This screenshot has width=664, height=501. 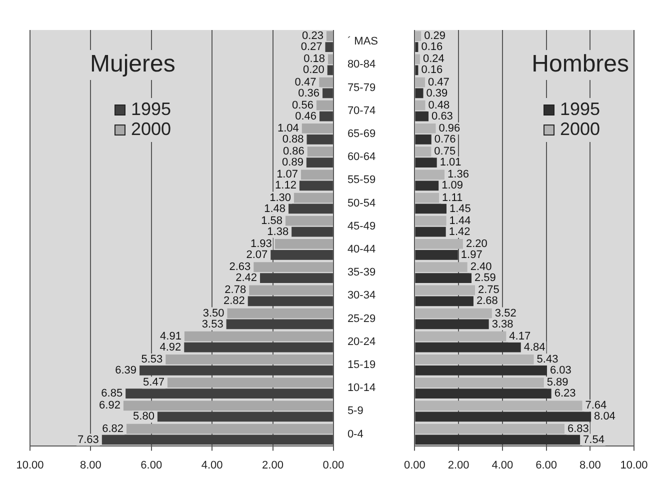 What do you see at coordinates (459, 232) in the screenshot?
I see `data-label: 1.42` at bounding box center [459, 232].